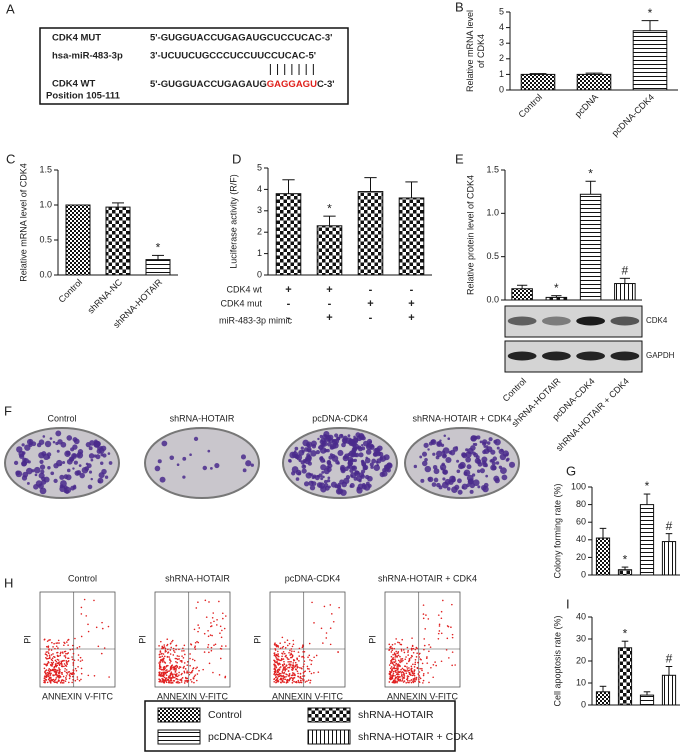 Image resolution: width=685 pixels, height=754 pixels. Describe the element at coordinates (416, 737) in the screenshot. I see `legend-label: shRNA-HOTAIR + CDK4` at that location.